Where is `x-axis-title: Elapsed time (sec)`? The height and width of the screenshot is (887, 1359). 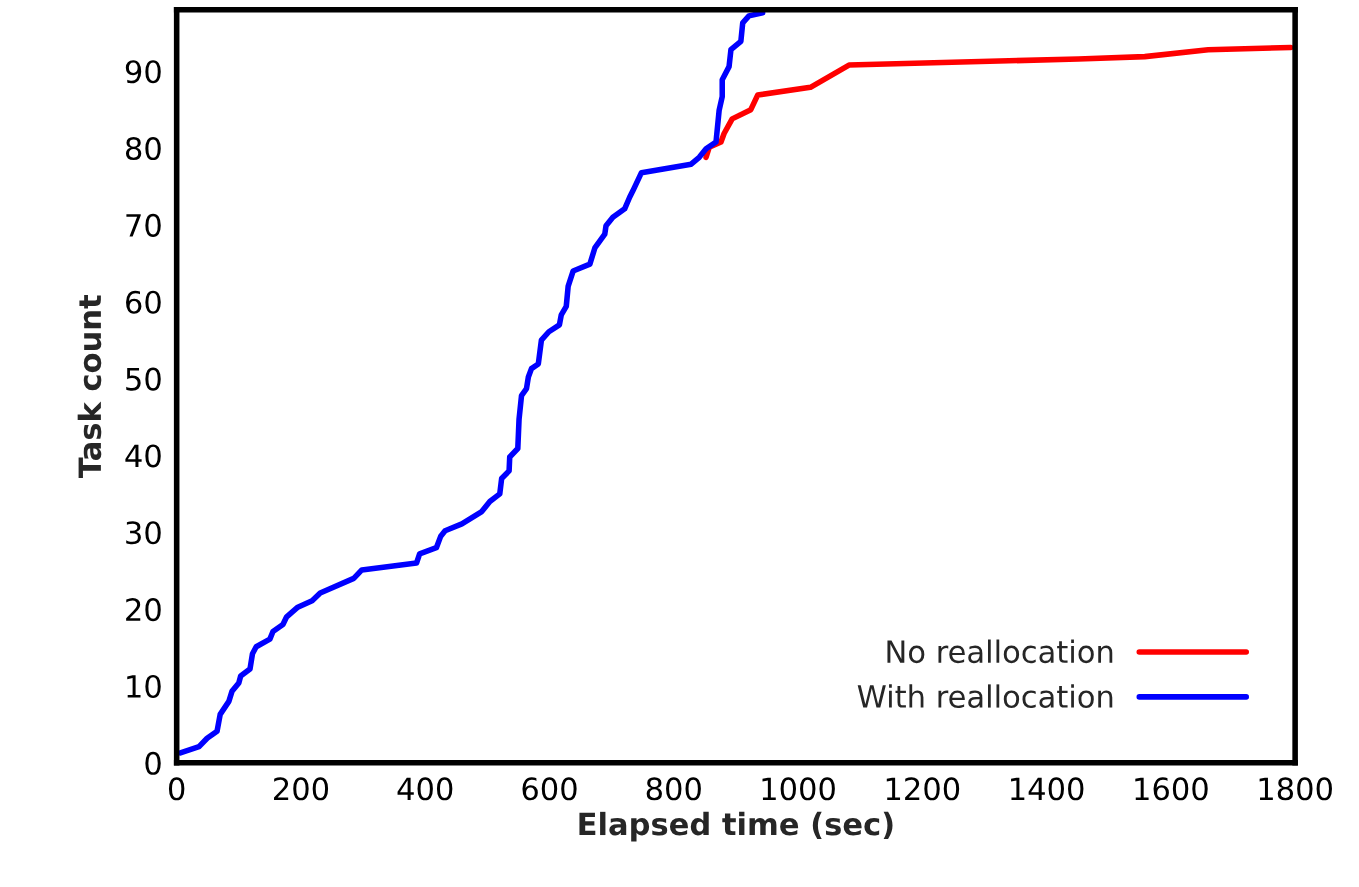
x-axis-title: Elapsed time (sec) is located at coordinates (736, 826).